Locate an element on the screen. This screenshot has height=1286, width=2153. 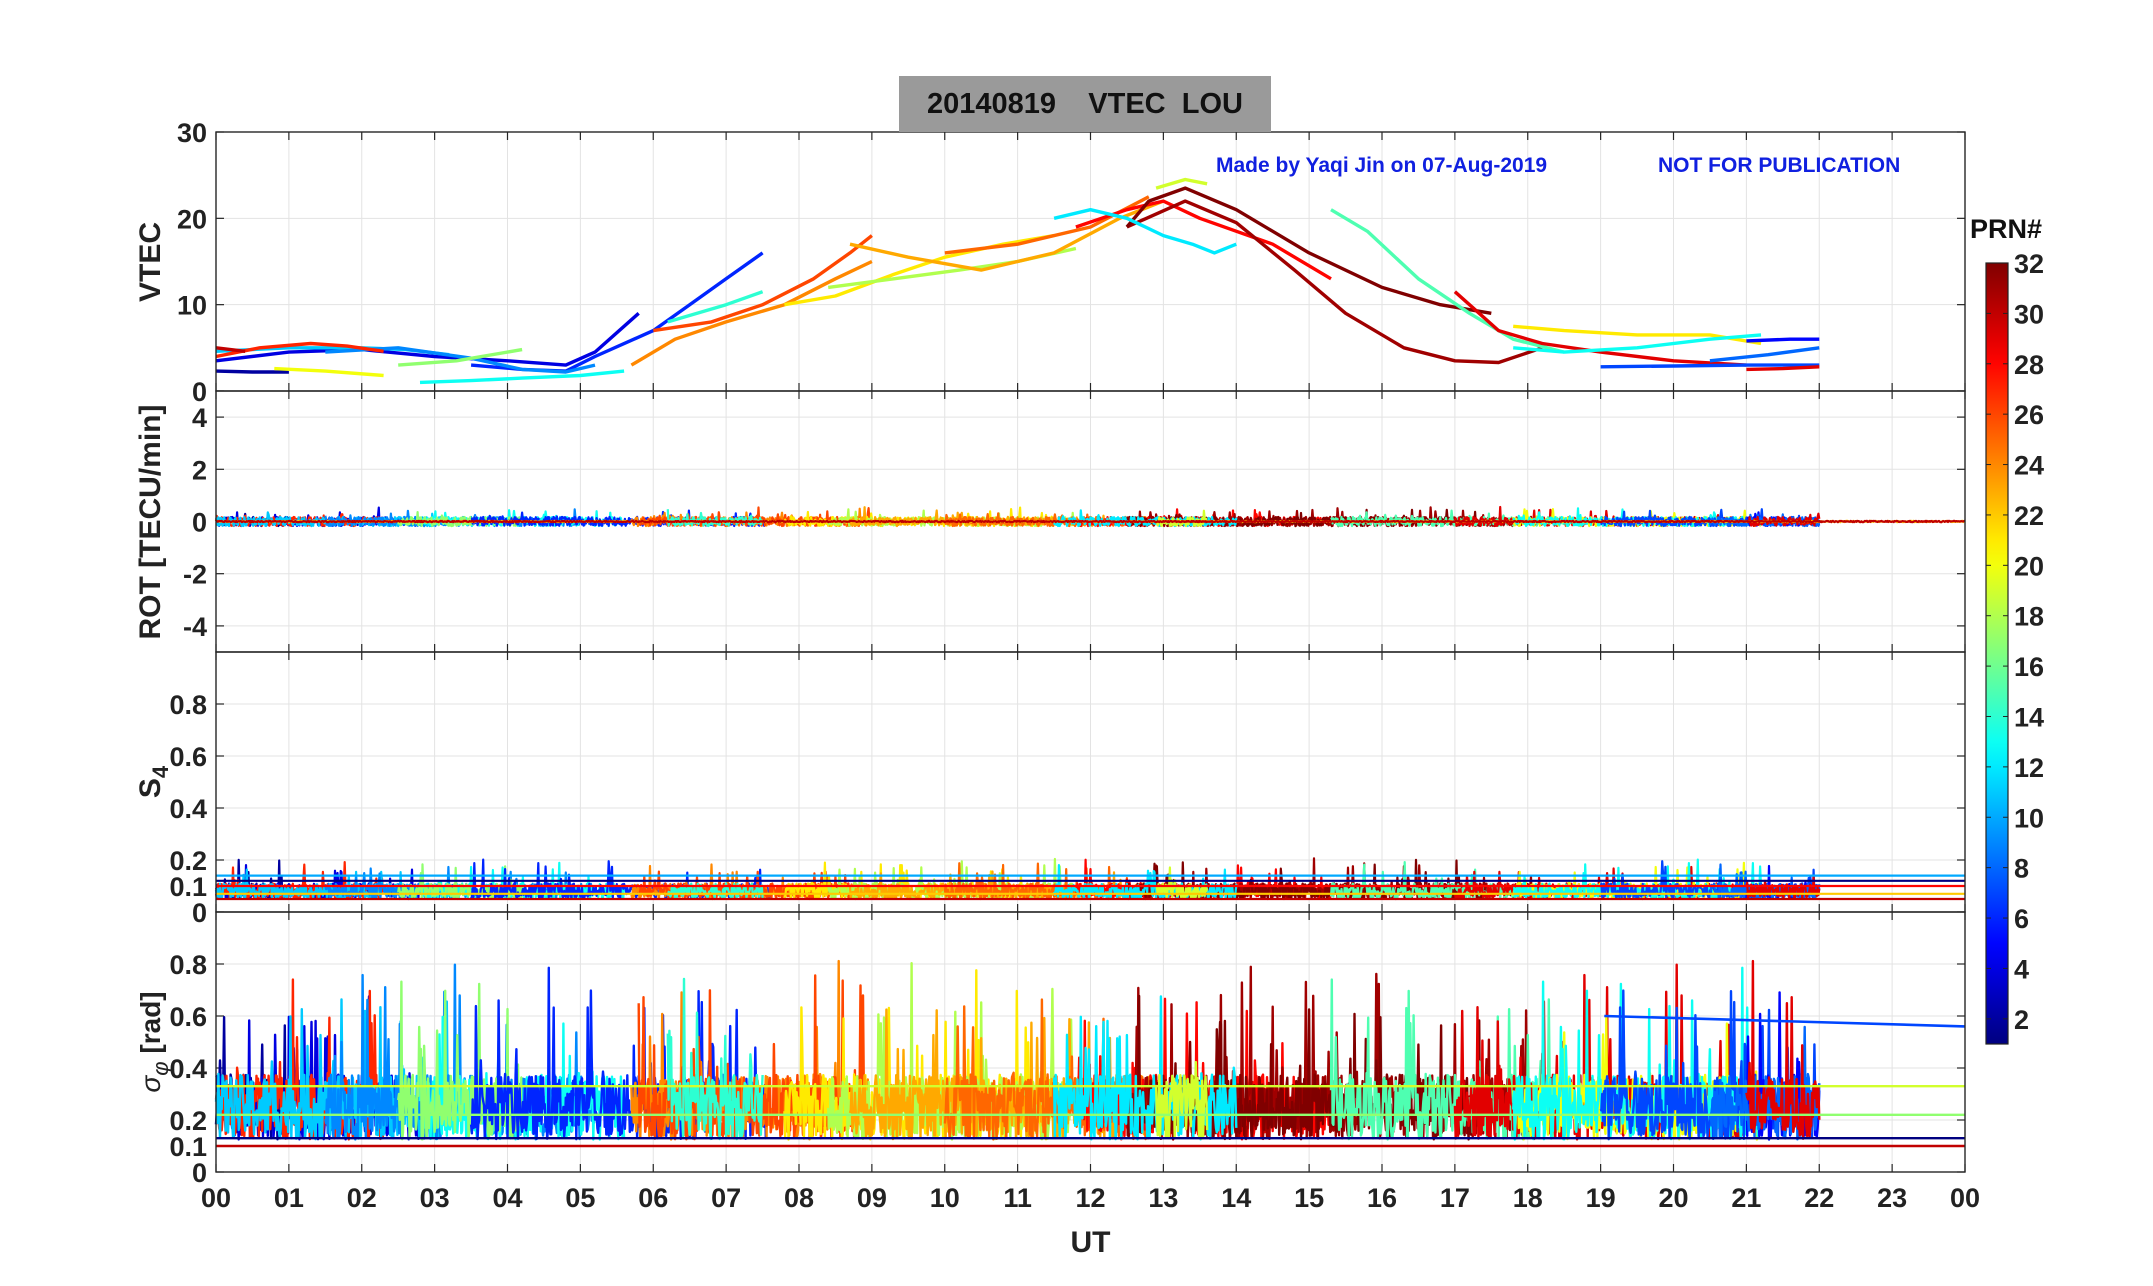
x-tick-label: 01 is located at coordinates (289, 1198).